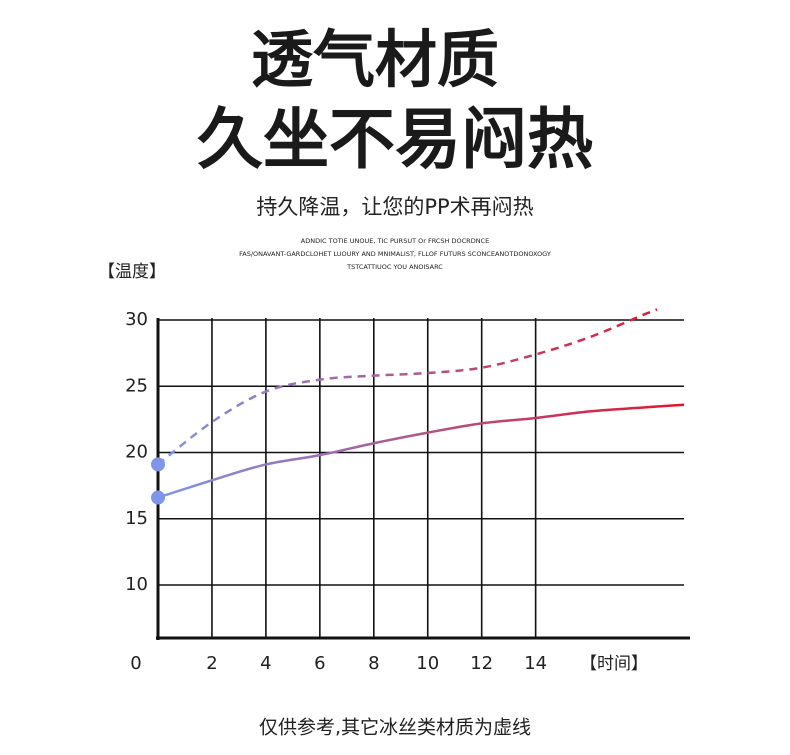  What do you see at coordinates (427, 663) in the screenshot?
I see `x-tick-label: 10` at bounding box center [427, 663].